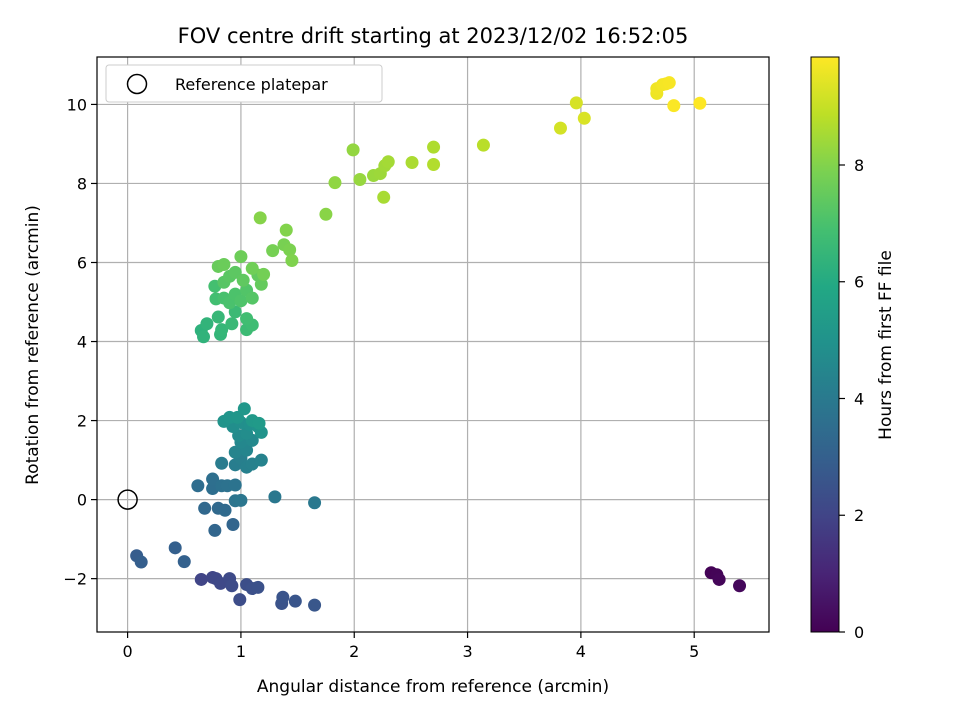 The width and height of the screenshot is (960, 720). What do you see at coordinates (75, 579) in the screenshot?
I see `y-tick-label: −2` at bounding box center [75, 579].